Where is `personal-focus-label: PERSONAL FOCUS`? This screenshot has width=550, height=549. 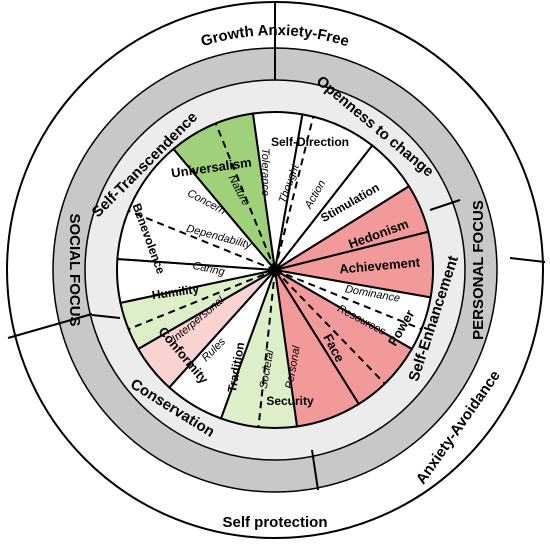 personal-focus-label: PERSONAL FOCUS is located at coordinates (478, 270).